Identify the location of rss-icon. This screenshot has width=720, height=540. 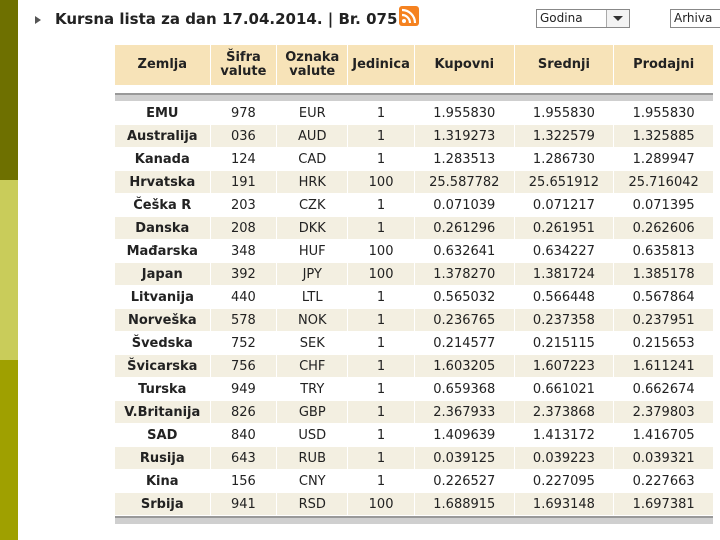
(409, 16).